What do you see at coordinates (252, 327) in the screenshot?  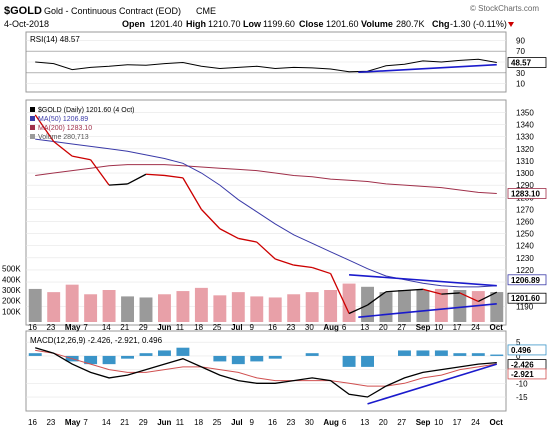 I see `x-axis-label: 9` at bounding box center [252, 327].